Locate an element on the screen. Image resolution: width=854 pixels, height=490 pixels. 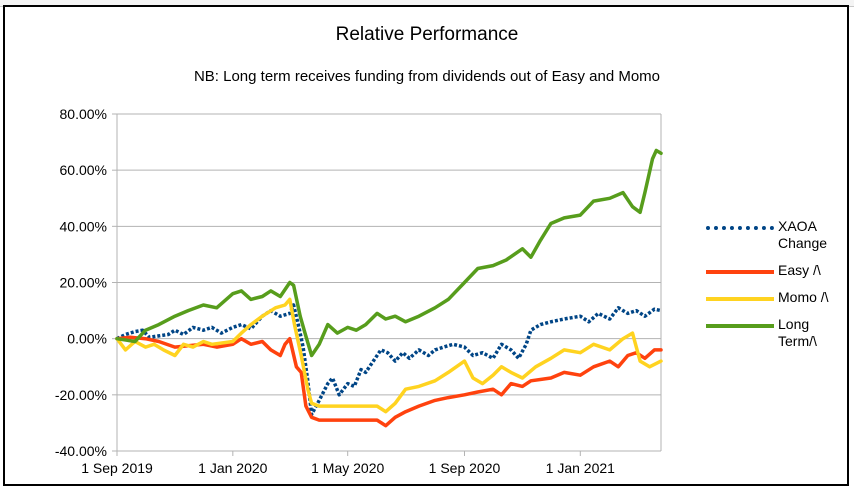
legend-label-line: Easy /\ is located at coordinates (799, 270).